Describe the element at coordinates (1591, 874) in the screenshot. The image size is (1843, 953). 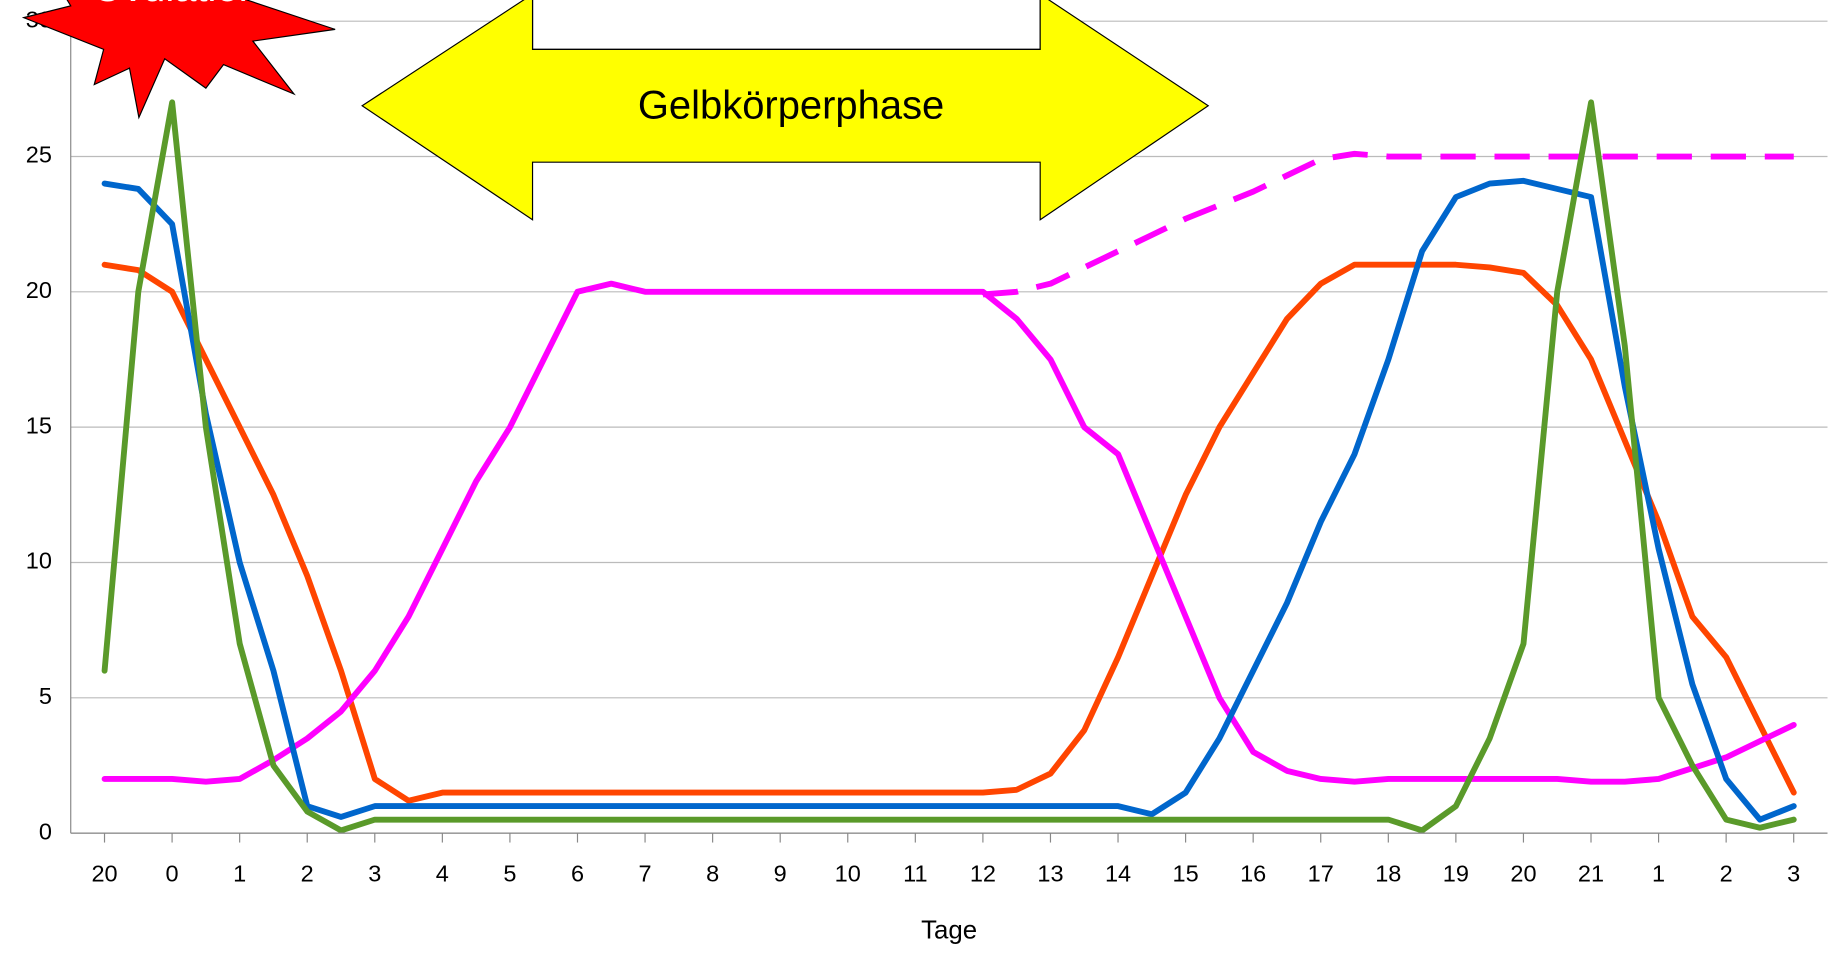
I see `x-tick-label: 21` at that location.